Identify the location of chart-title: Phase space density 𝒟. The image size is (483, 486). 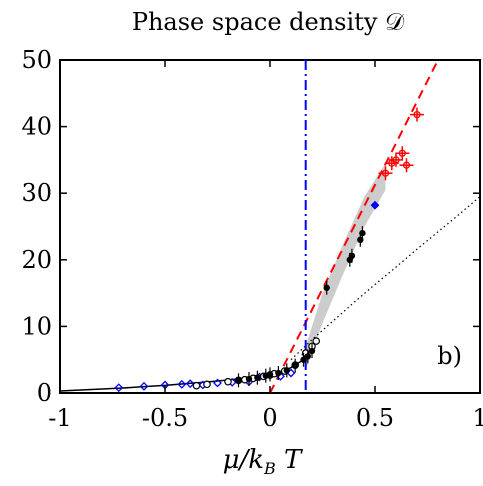
(268, 22).